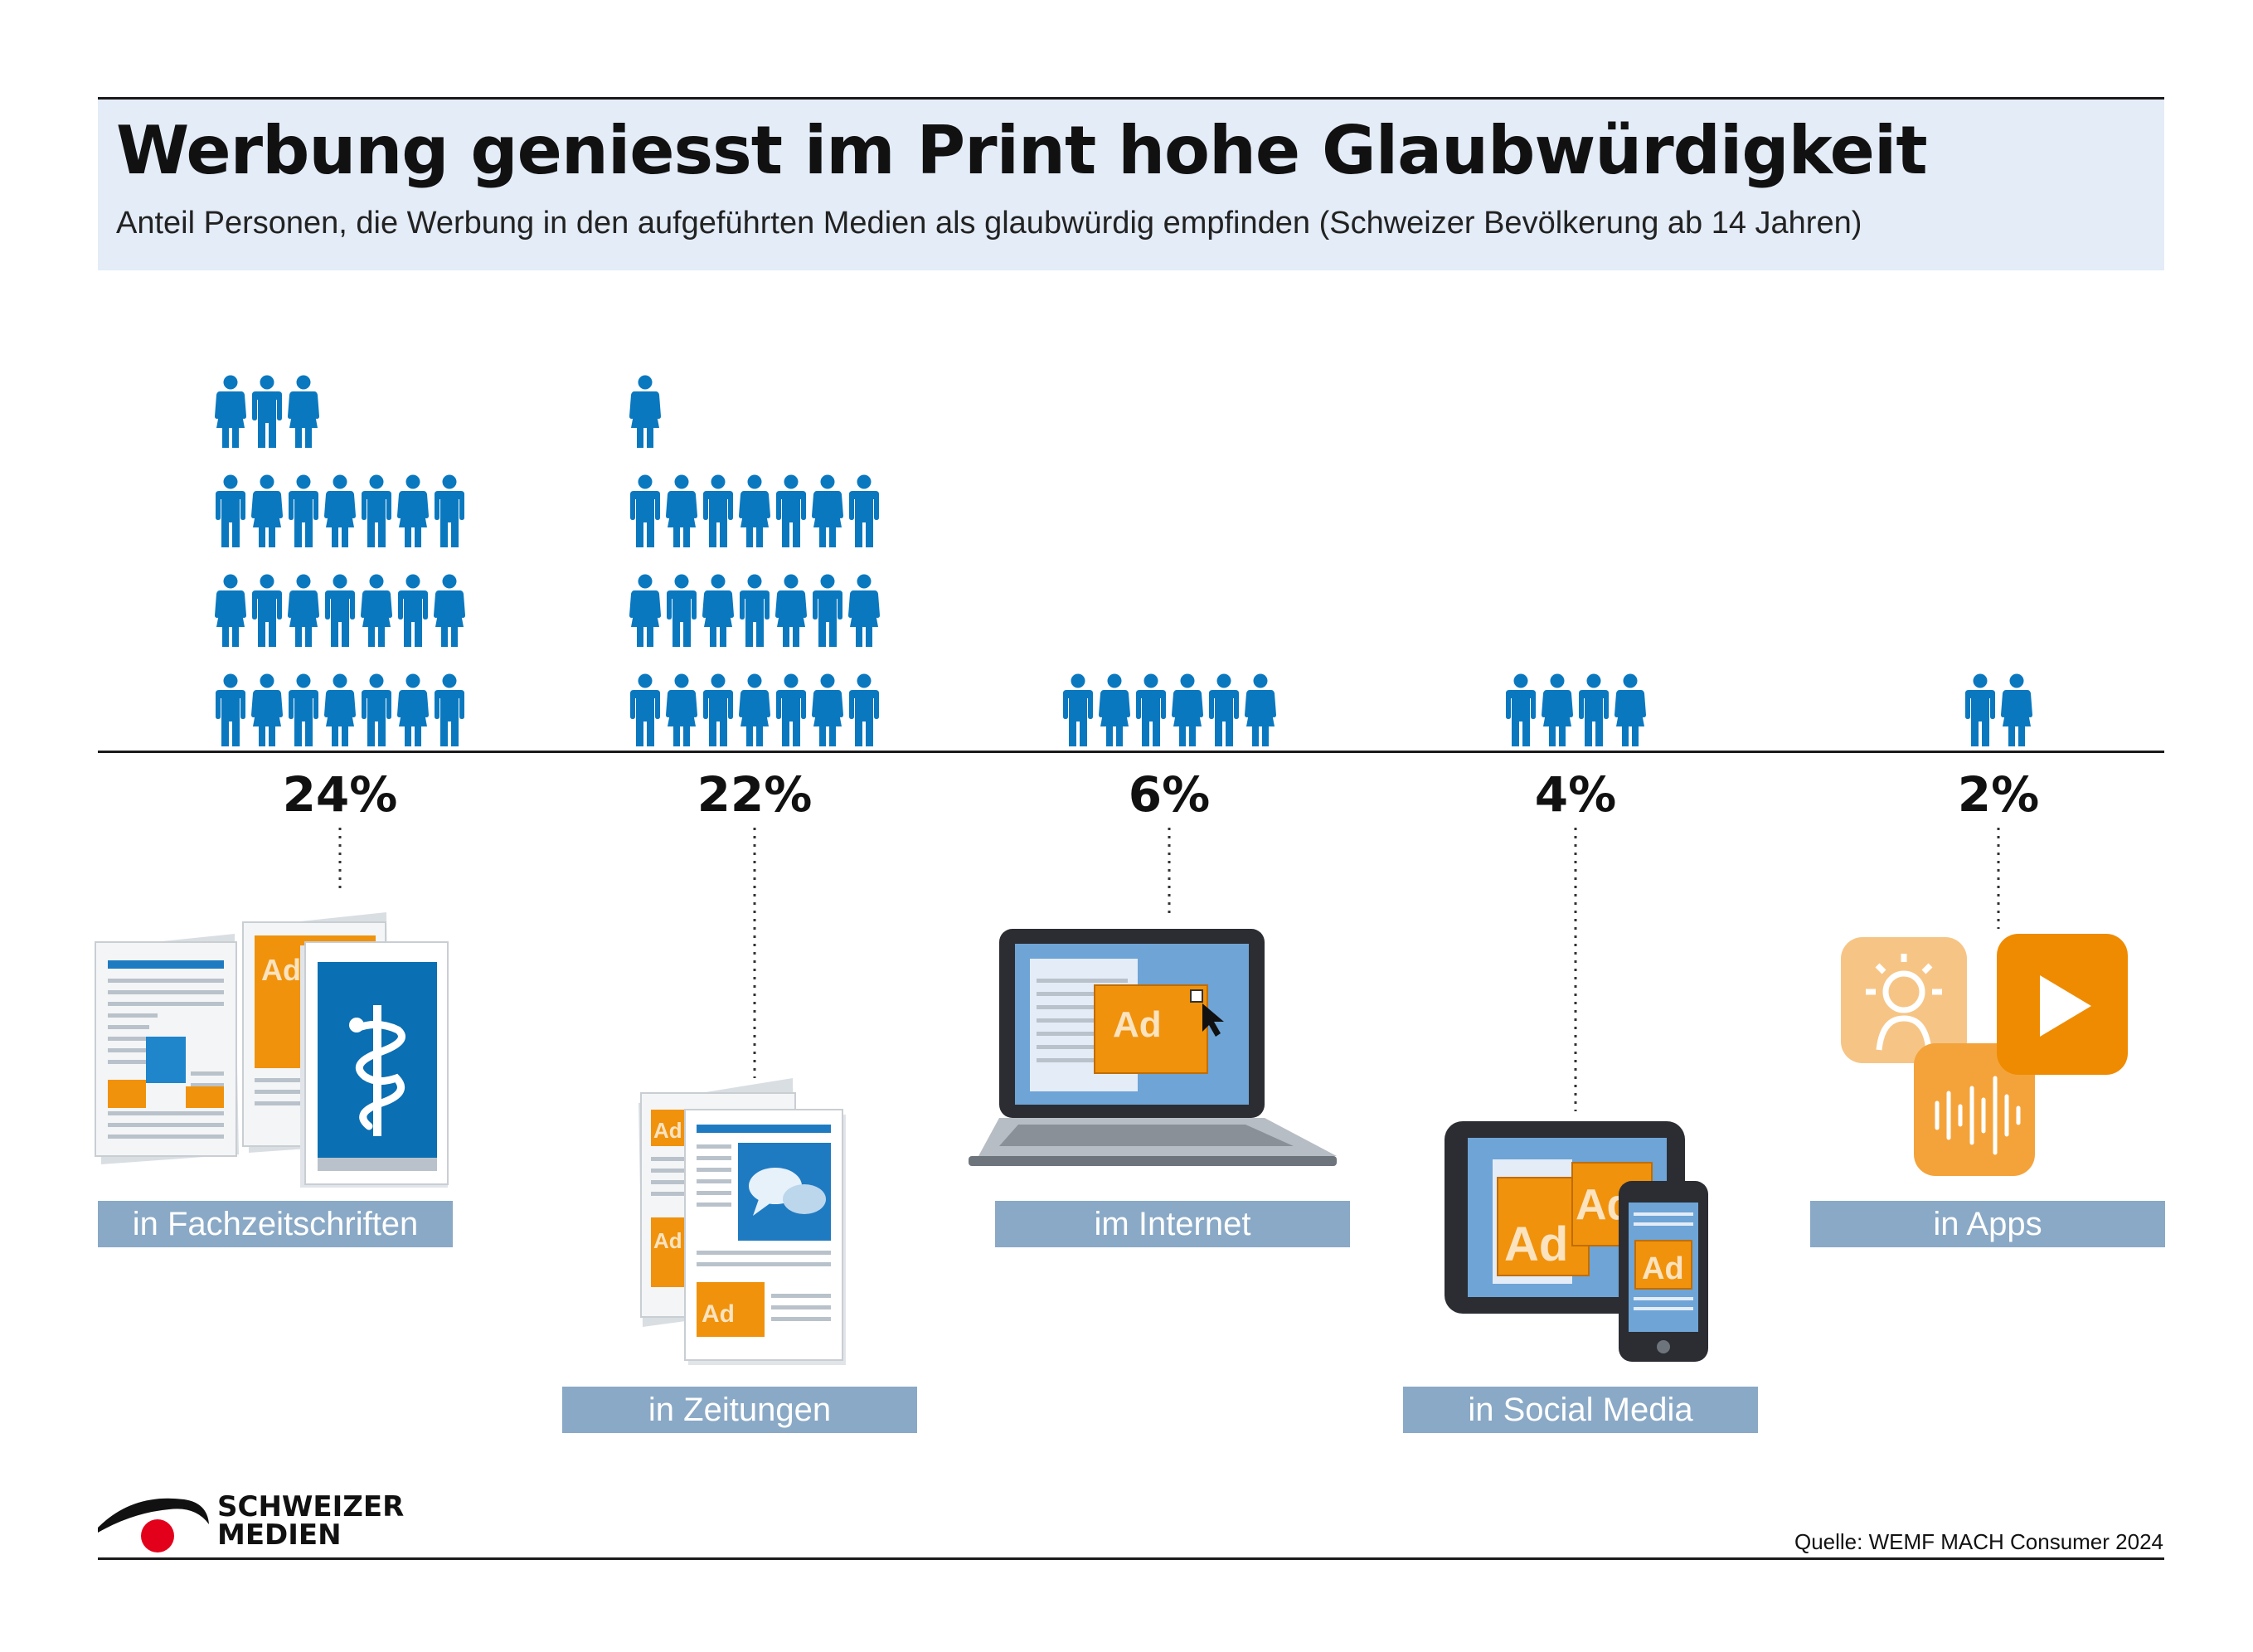  I want to click on value-label: 4%, so click(1575, 794).